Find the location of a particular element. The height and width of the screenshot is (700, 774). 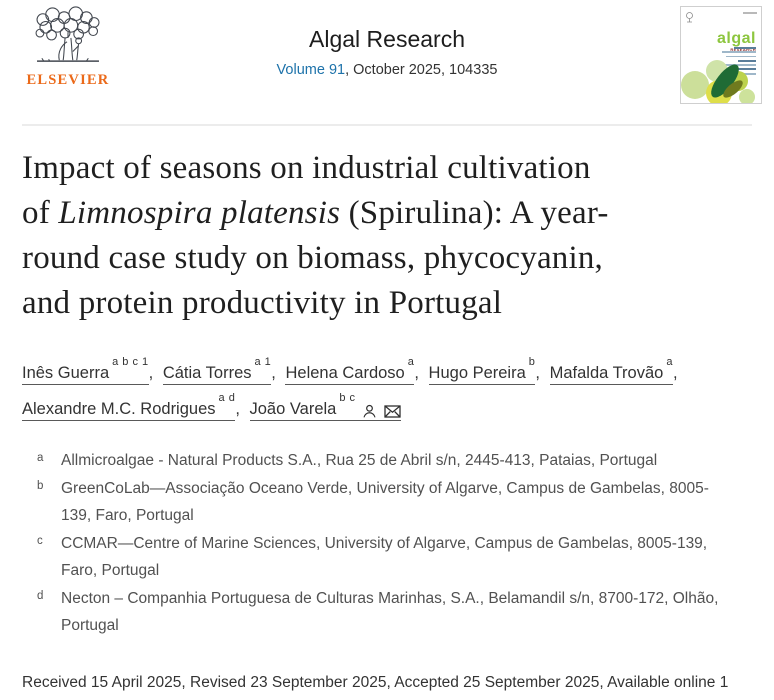

issue-info: , October 2025, 104335 is located at coordinates (421, 70).